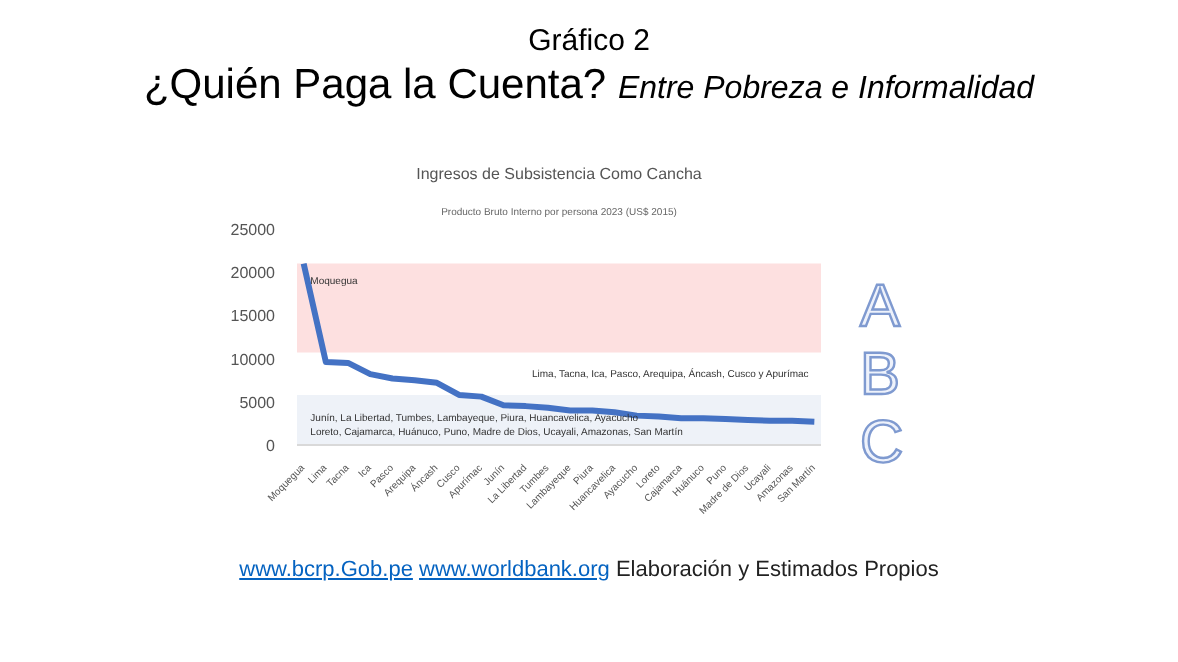 The image size is (1178, 662). Describe the element at coordinates (514, 570) in the screenshot. I see `text: www.worldbank.org` at that location.